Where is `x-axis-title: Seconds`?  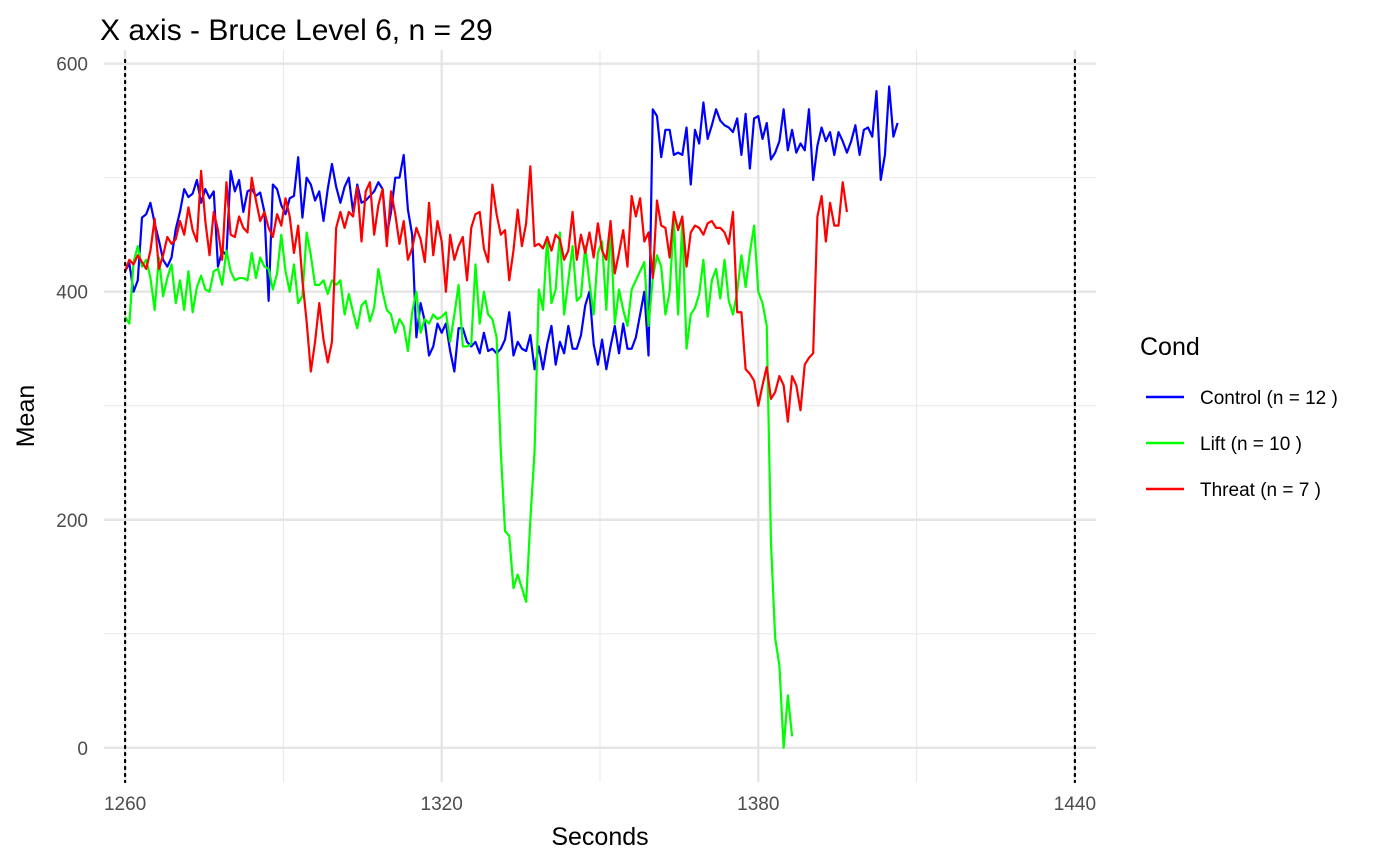 x-axis-title: Seconds is located at coordinates (599, 837).